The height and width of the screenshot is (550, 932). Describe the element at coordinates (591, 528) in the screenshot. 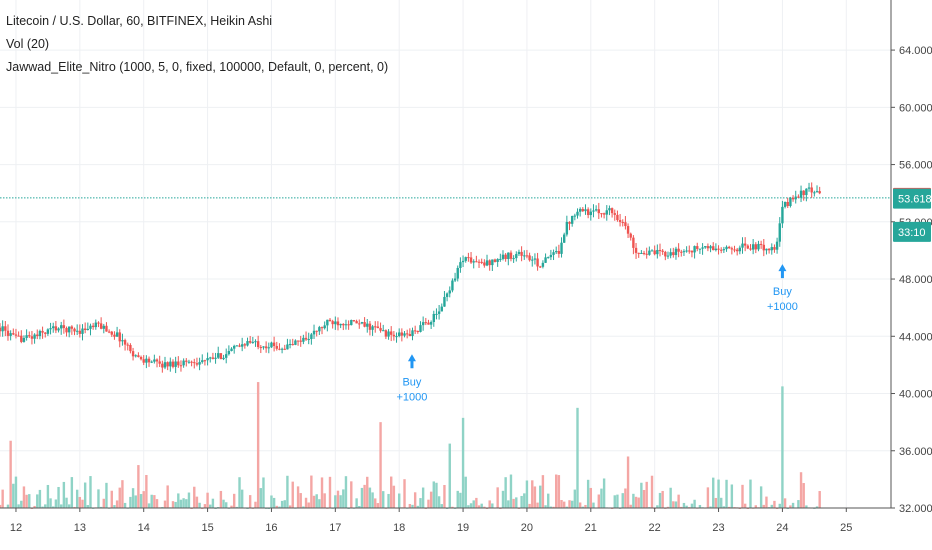

I see `x-tick-label: 21` at that location.